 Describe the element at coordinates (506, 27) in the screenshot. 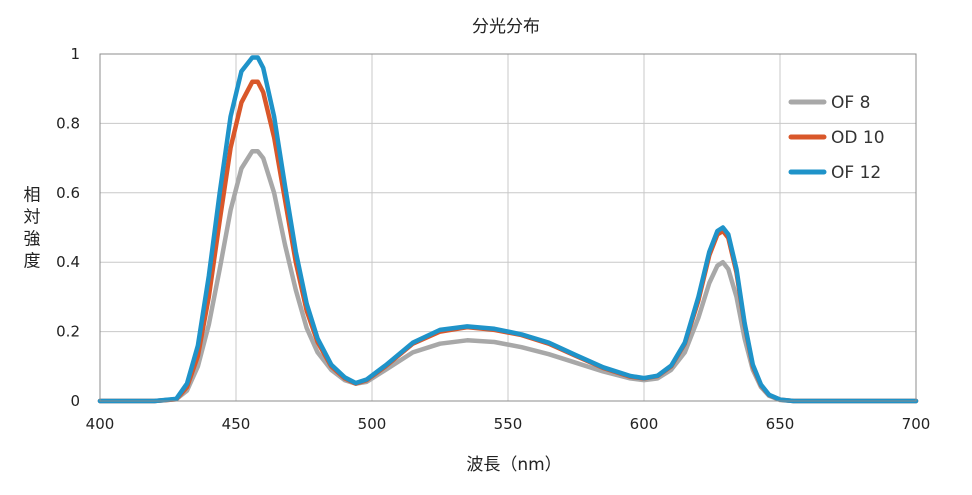

I see `chart-title: 分光分布` at that location.